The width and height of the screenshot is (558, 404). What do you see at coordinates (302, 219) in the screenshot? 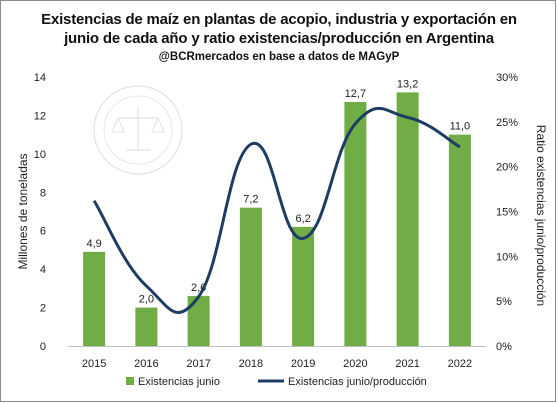
I see `bar-data-label: 6,2` at bounding box center [302, 219].